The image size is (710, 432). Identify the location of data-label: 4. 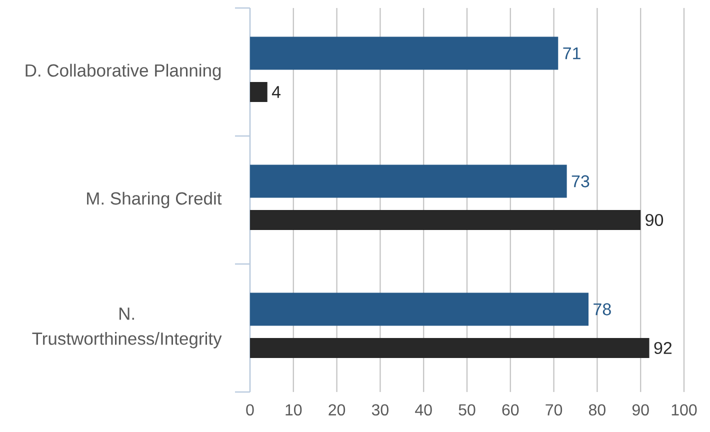
(276, 92).